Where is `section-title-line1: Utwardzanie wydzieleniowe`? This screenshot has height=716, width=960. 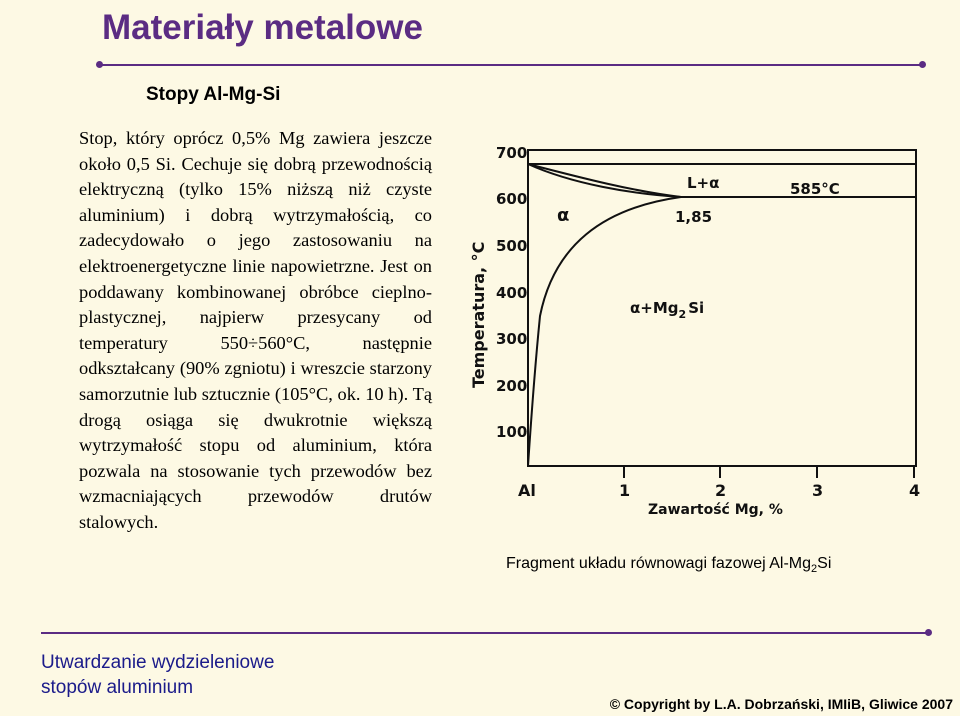
section-title-line1: Utwardzanie wydzieleniowe is located at coordinates (158, 662).